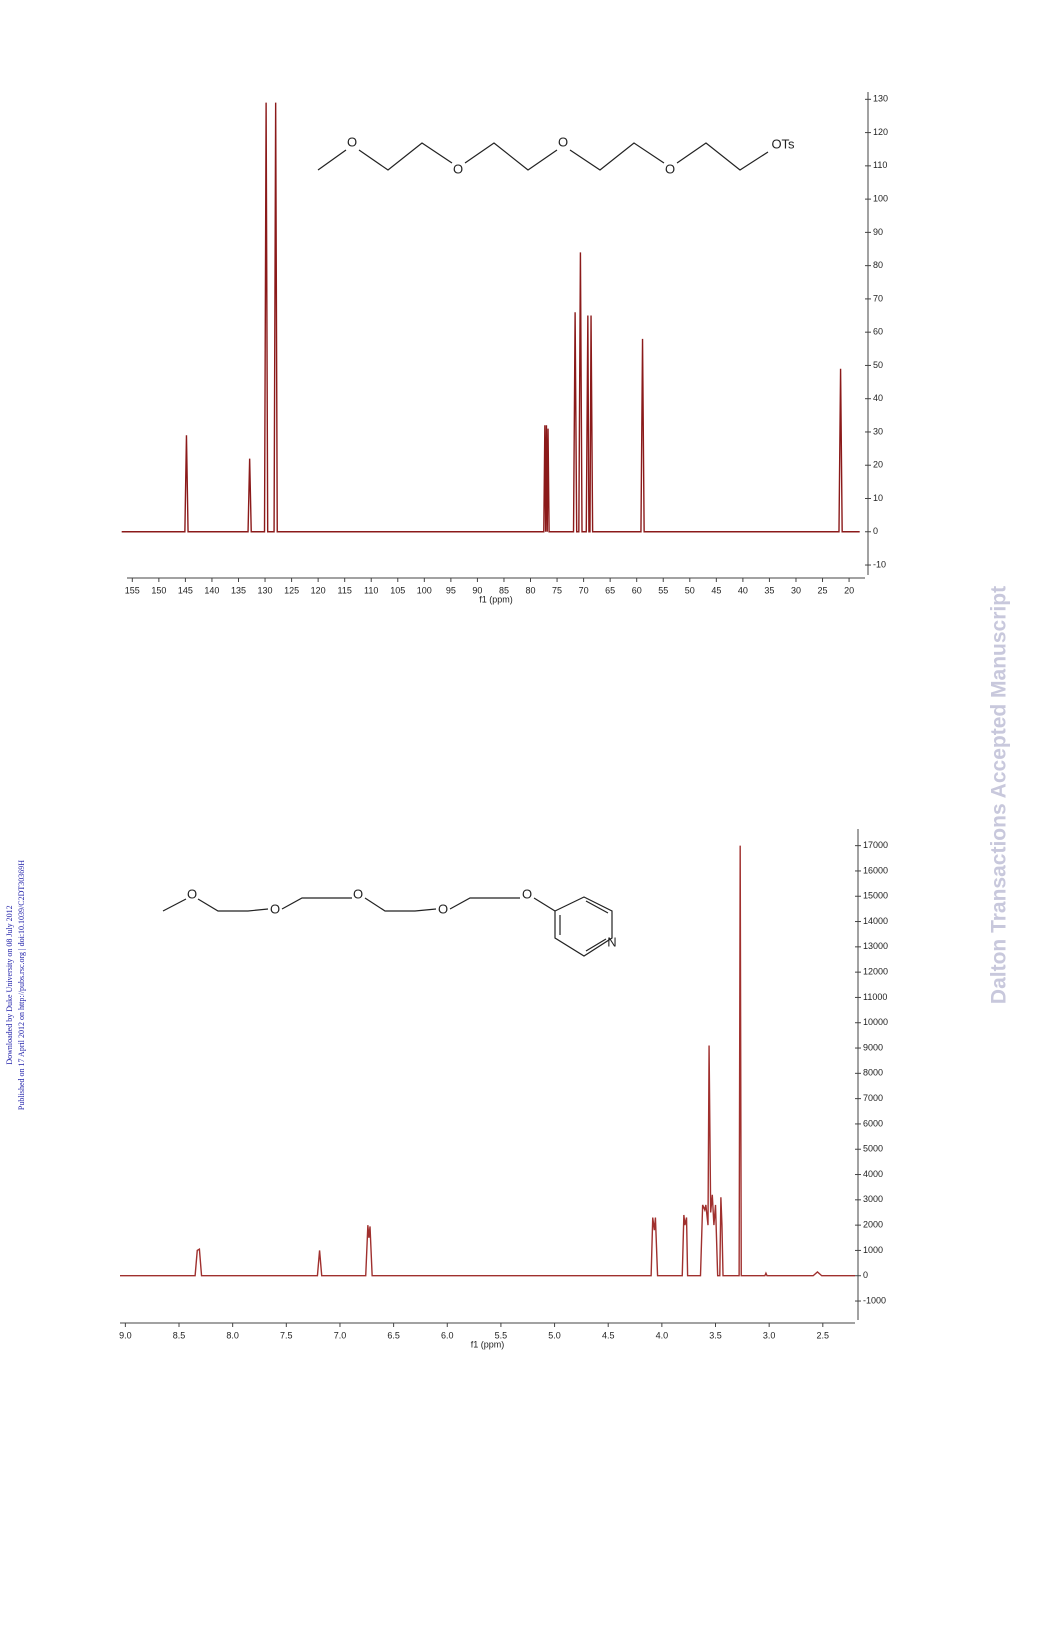 The width and height of the screenshot is (1056, 1632). I want to click on x-tick-label: 145, so click(185, 590).